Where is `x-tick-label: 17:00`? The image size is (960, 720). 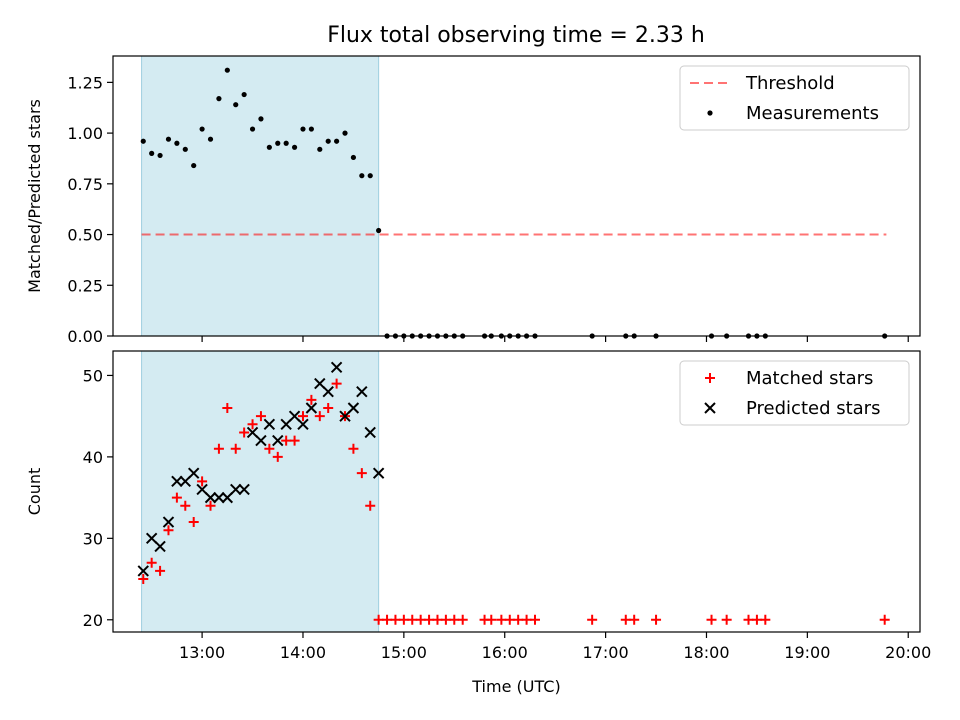 x-tick-label: 17:00 is located at coordinates (606, 652).